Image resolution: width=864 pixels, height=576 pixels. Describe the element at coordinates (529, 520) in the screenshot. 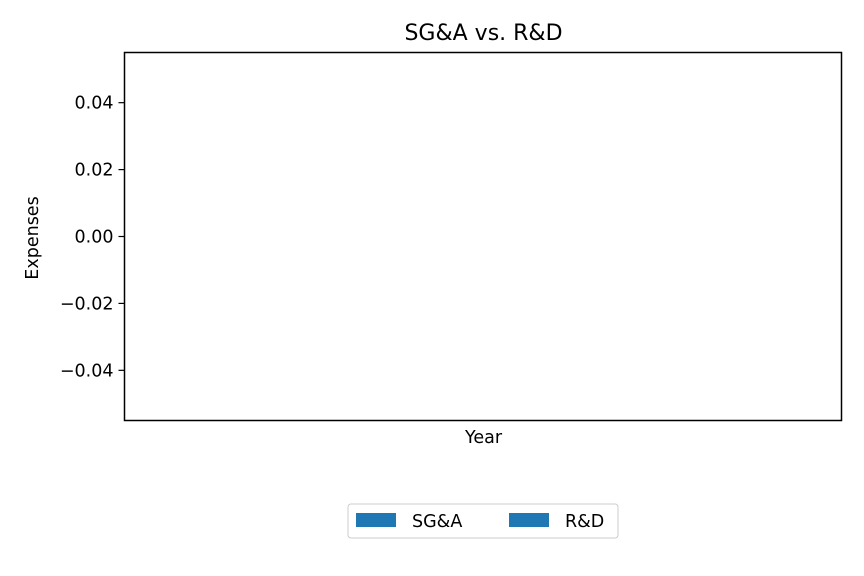

I see `legend-swatch-rd` at that location.